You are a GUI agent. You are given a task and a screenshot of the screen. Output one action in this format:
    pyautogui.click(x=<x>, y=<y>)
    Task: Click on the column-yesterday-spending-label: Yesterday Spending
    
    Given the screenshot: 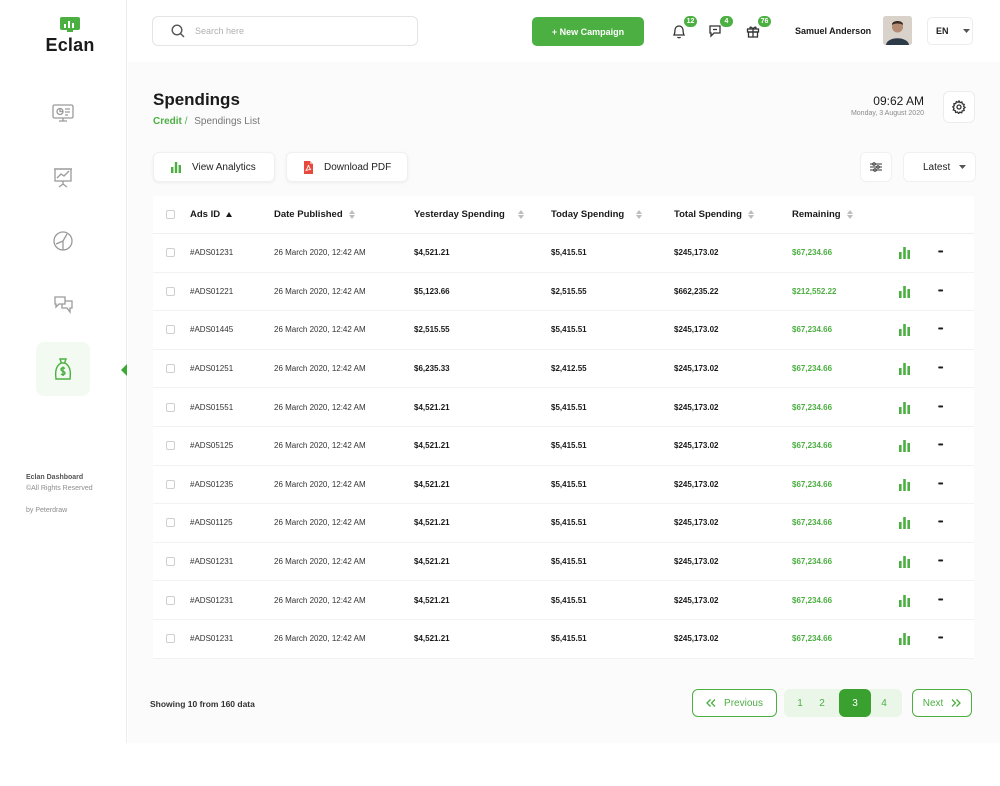 What is the action you would take?
    pyautogui.click(x=459, y=214)
    